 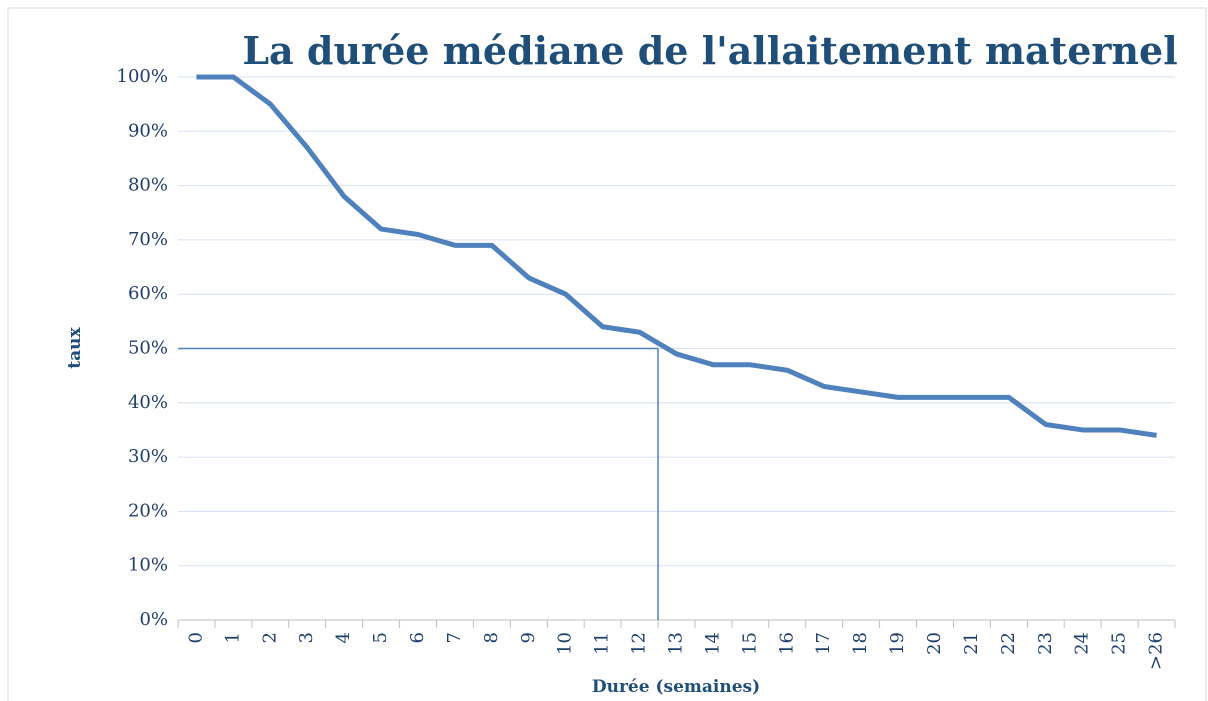 What do you see at coordinates (148, 402) in the screenshot?
I see `y-tick-label: 40%` at bounding box center [148, 402].